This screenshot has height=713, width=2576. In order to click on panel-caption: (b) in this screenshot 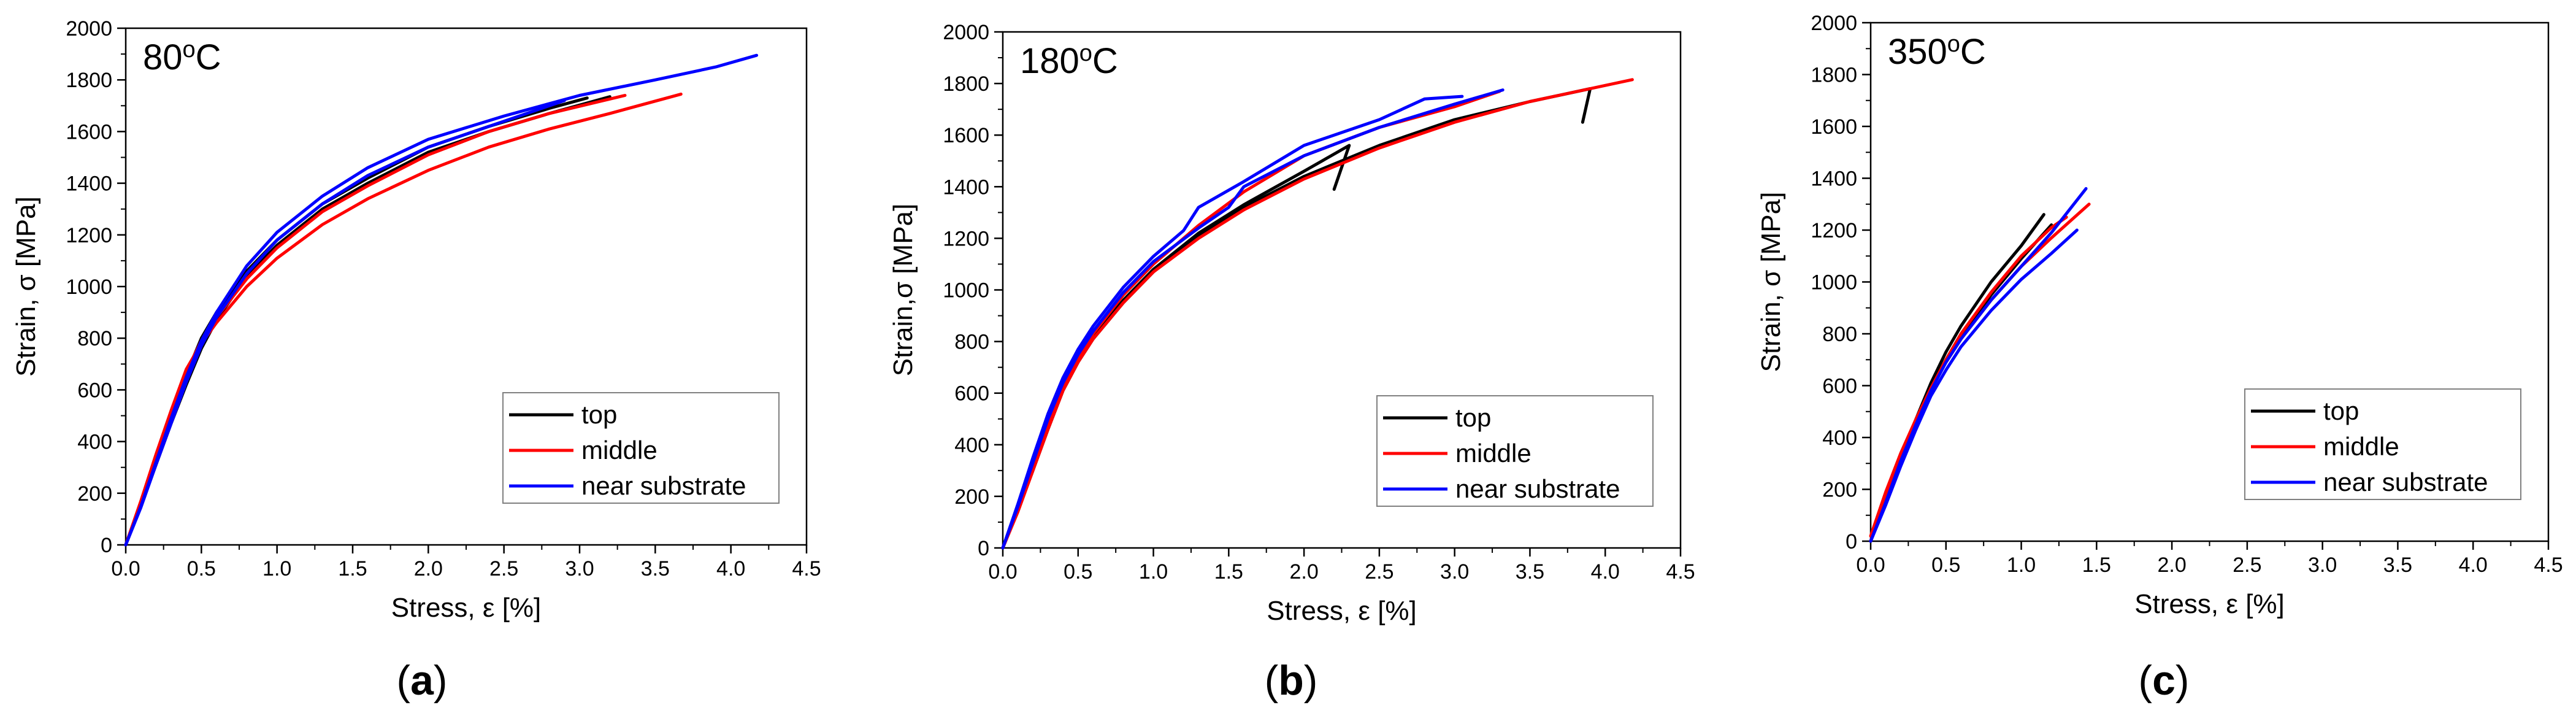, I will do `click(1291, 680)`.